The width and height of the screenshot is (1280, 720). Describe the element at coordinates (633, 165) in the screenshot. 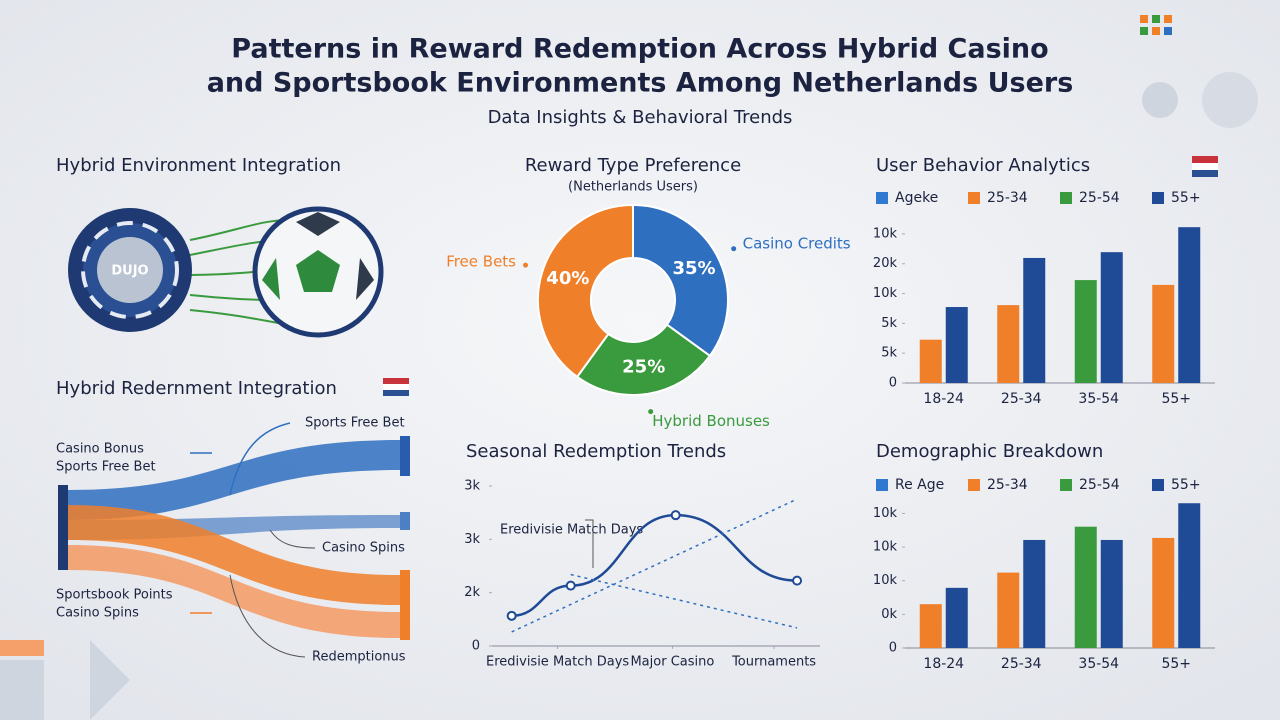

I see `chart-title: Reward Type Preference` at that location.